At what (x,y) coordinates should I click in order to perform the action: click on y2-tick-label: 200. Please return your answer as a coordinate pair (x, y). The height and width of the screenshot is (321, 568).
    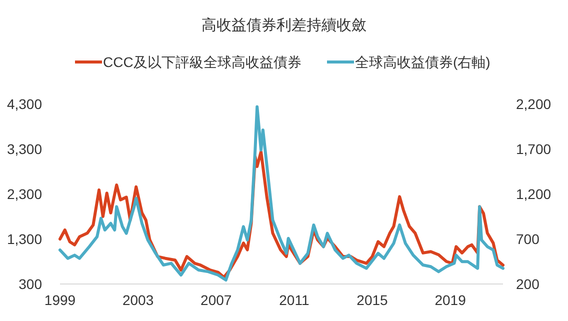
    Looking at the image, I should click on (528, 284).